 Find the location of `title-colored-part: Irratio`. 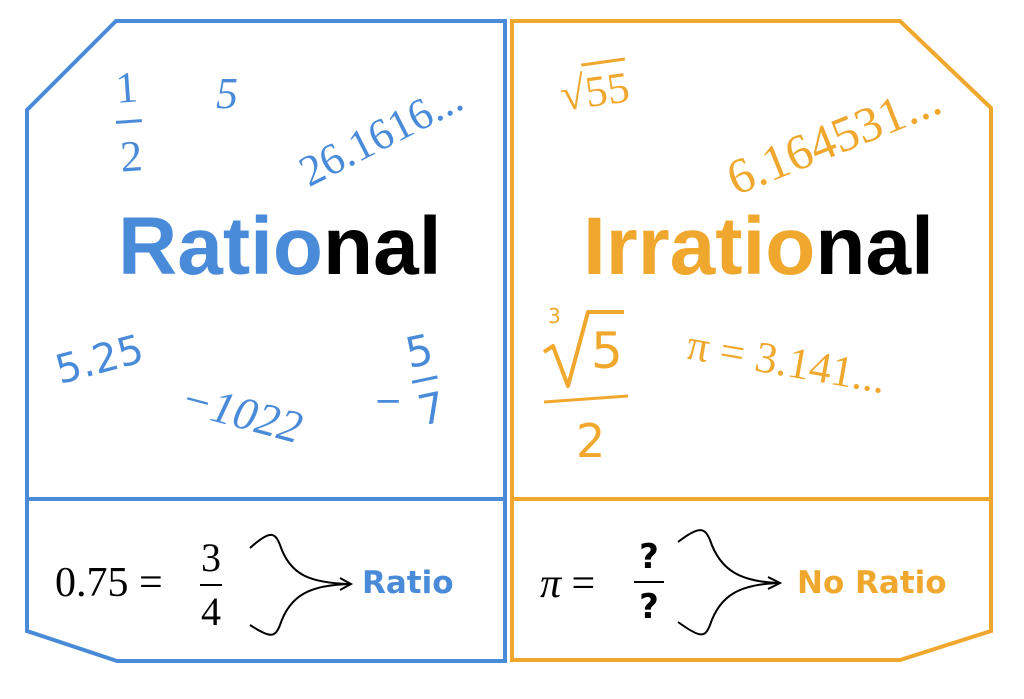

title-colored-part: Irratio is located at coordinates (699, 246).